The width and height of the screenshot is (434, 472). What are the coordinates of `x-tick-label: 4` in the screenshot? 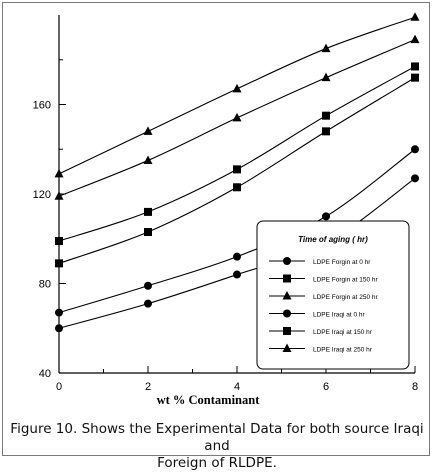 It's located at (237, 387).